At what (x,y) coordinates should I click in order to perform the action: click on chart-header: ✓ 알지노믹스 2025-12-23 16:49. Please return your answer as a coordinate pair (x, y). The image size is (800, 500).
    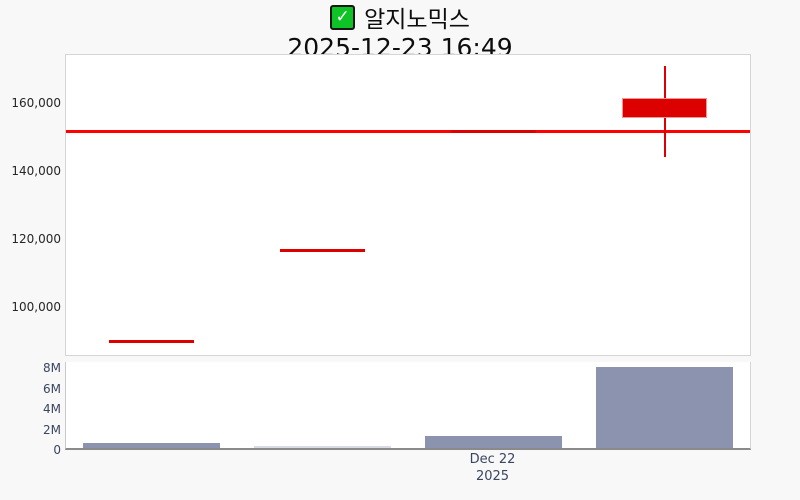
    Looking at the image, I should click on (400, 32).